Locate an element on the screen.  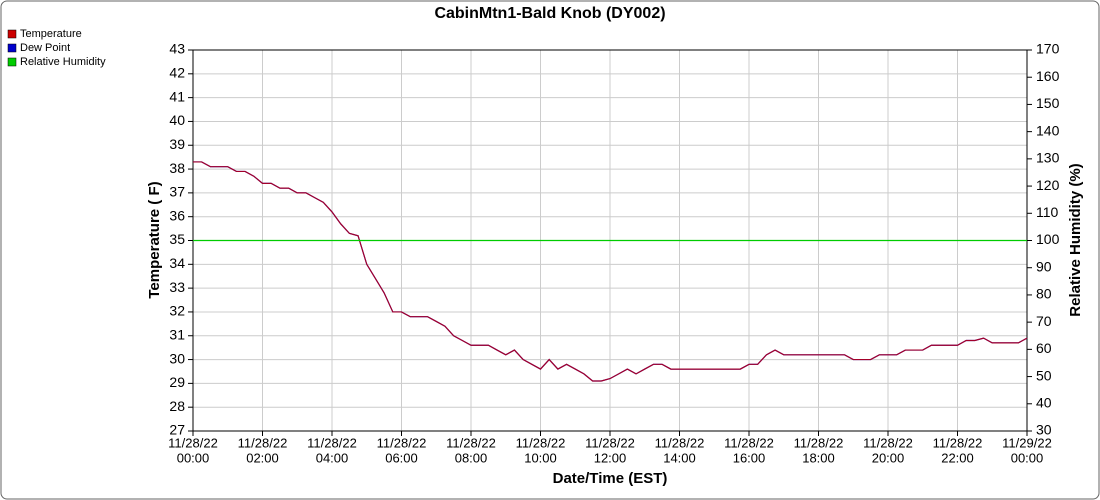
y2-tick-label: 130 is located at coordinates (1048, 158).